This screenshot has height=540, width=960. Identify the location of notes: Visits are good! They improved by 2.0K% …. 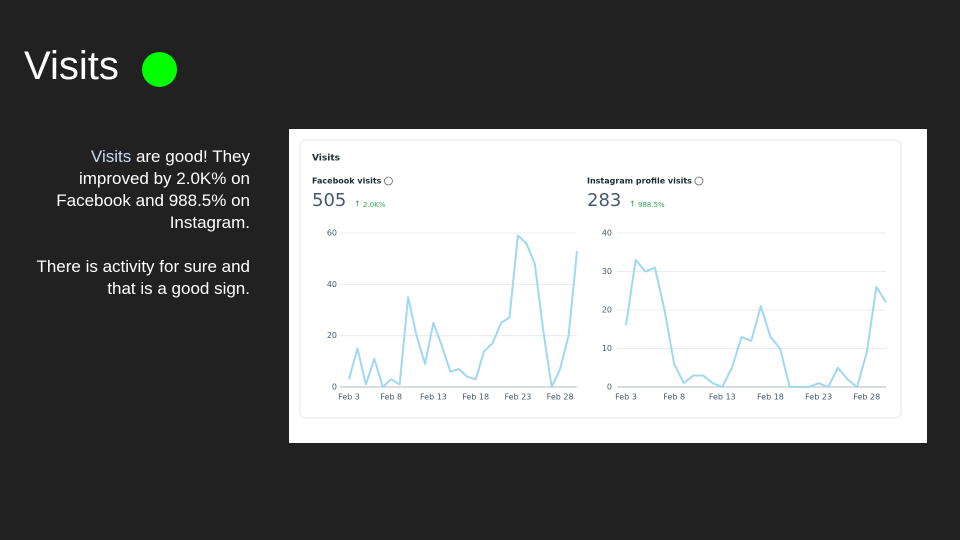
(140, 234).